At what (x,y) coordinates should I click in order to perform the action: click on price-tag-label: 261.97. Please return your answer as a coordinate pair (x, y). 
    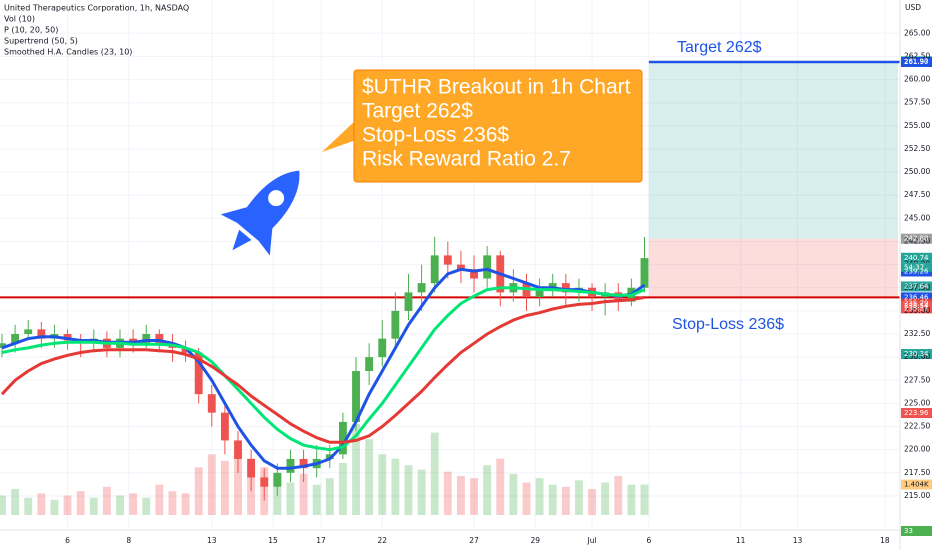
    Looking at the image, I should click on (916, 61).